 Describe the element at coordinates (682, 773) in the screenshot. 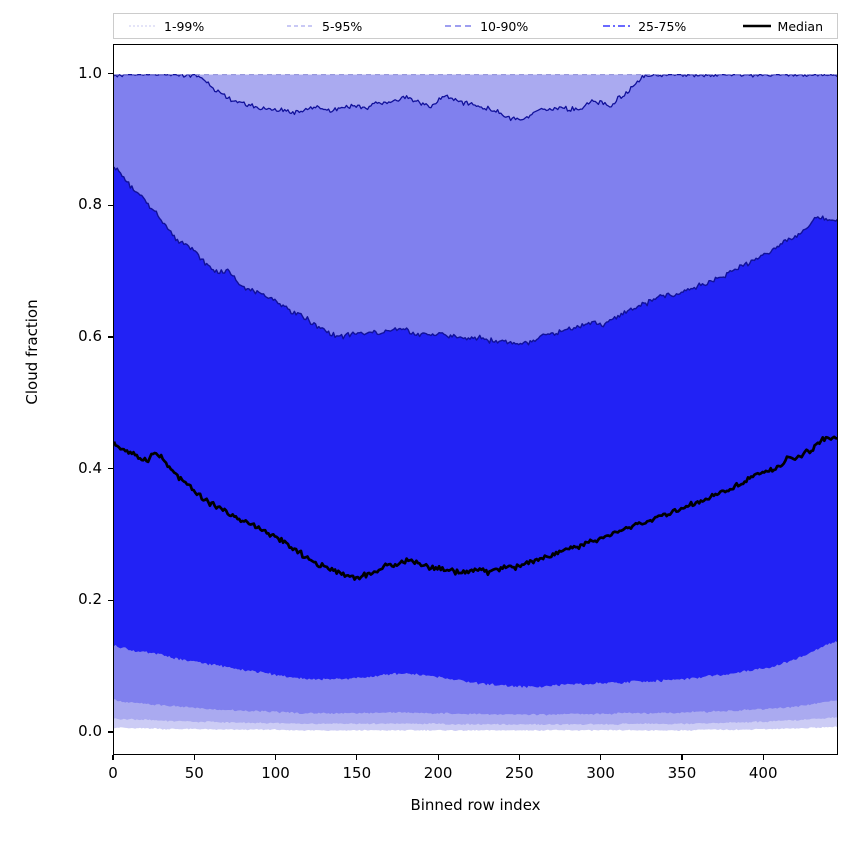

I see `x-tick-label: 350` at that location.